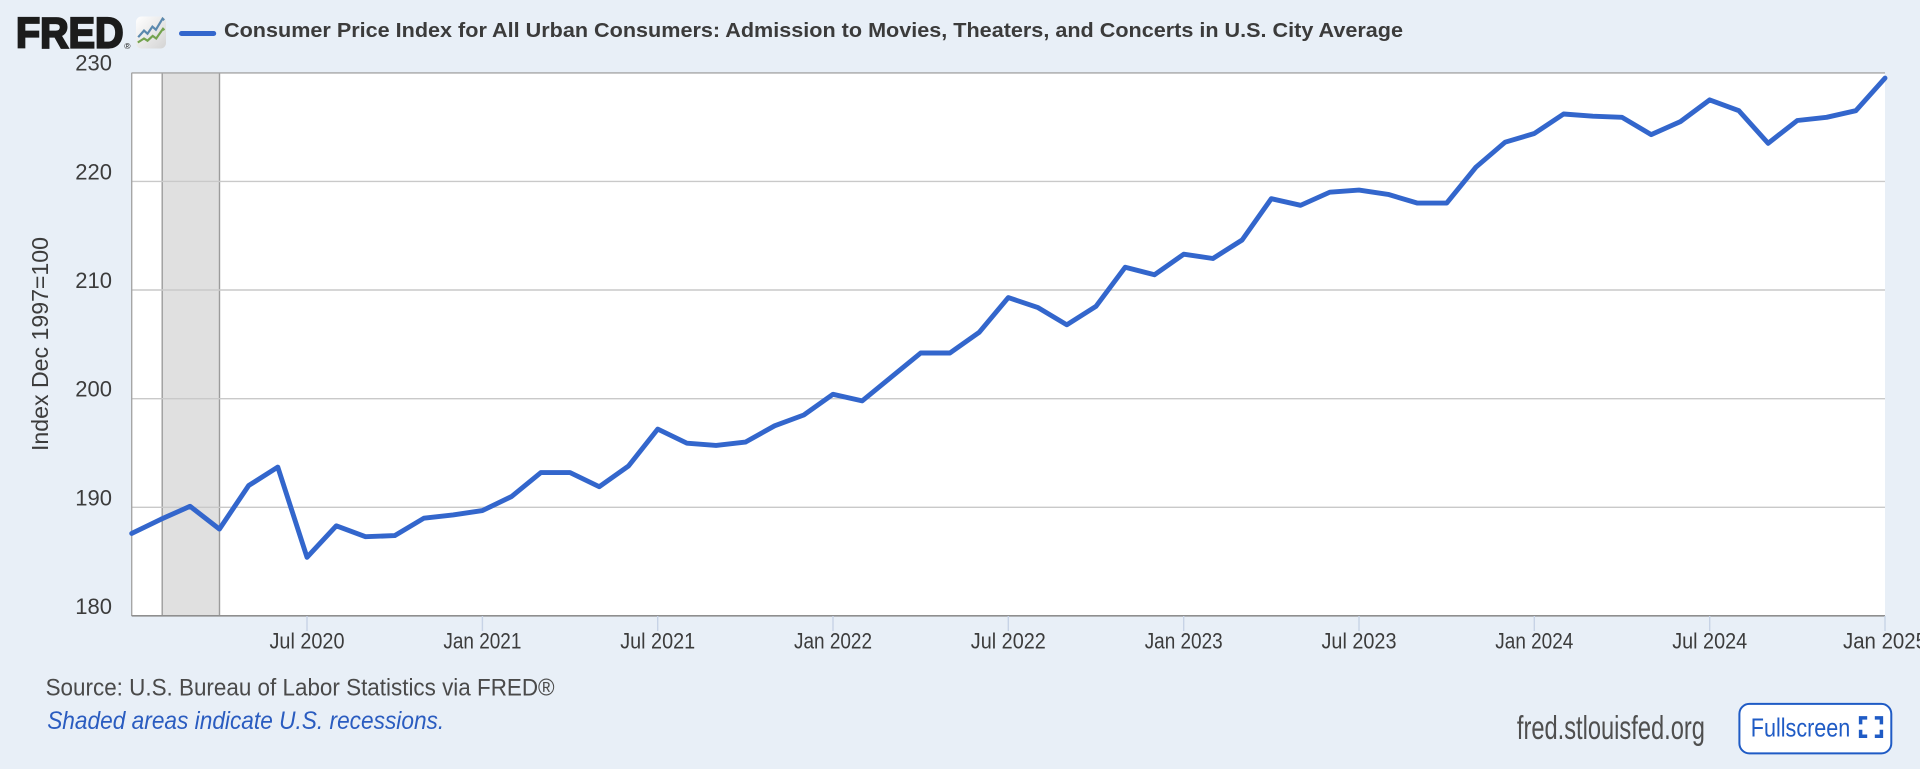  What do you see at coordinates (1801, 728) in the screenshot?
I see `svg-text: Fullscreen` at bounding box center [1801, 728].